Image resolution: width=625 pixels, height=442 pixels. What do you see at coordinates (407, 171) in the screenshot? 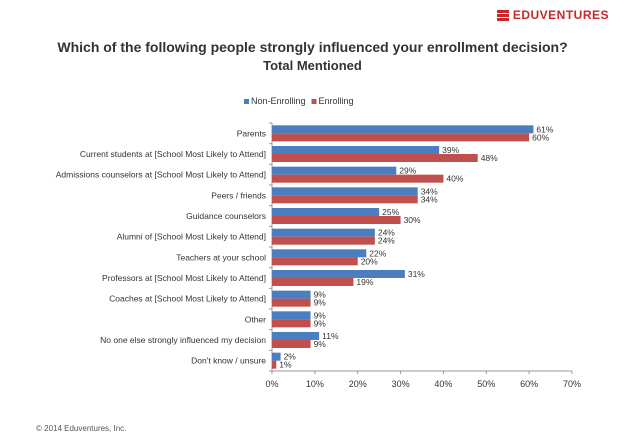
I see `data-label: 29%` at bounding box center [407, 171].